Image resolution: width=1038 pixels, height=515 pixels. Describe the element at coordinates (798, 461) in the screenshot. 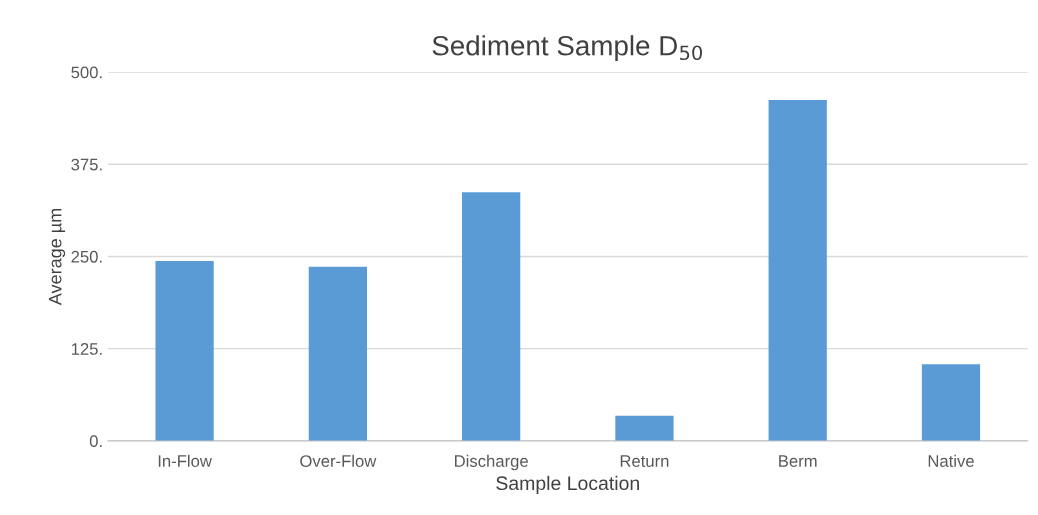

I see `x-tick-label: Berm` at that location.